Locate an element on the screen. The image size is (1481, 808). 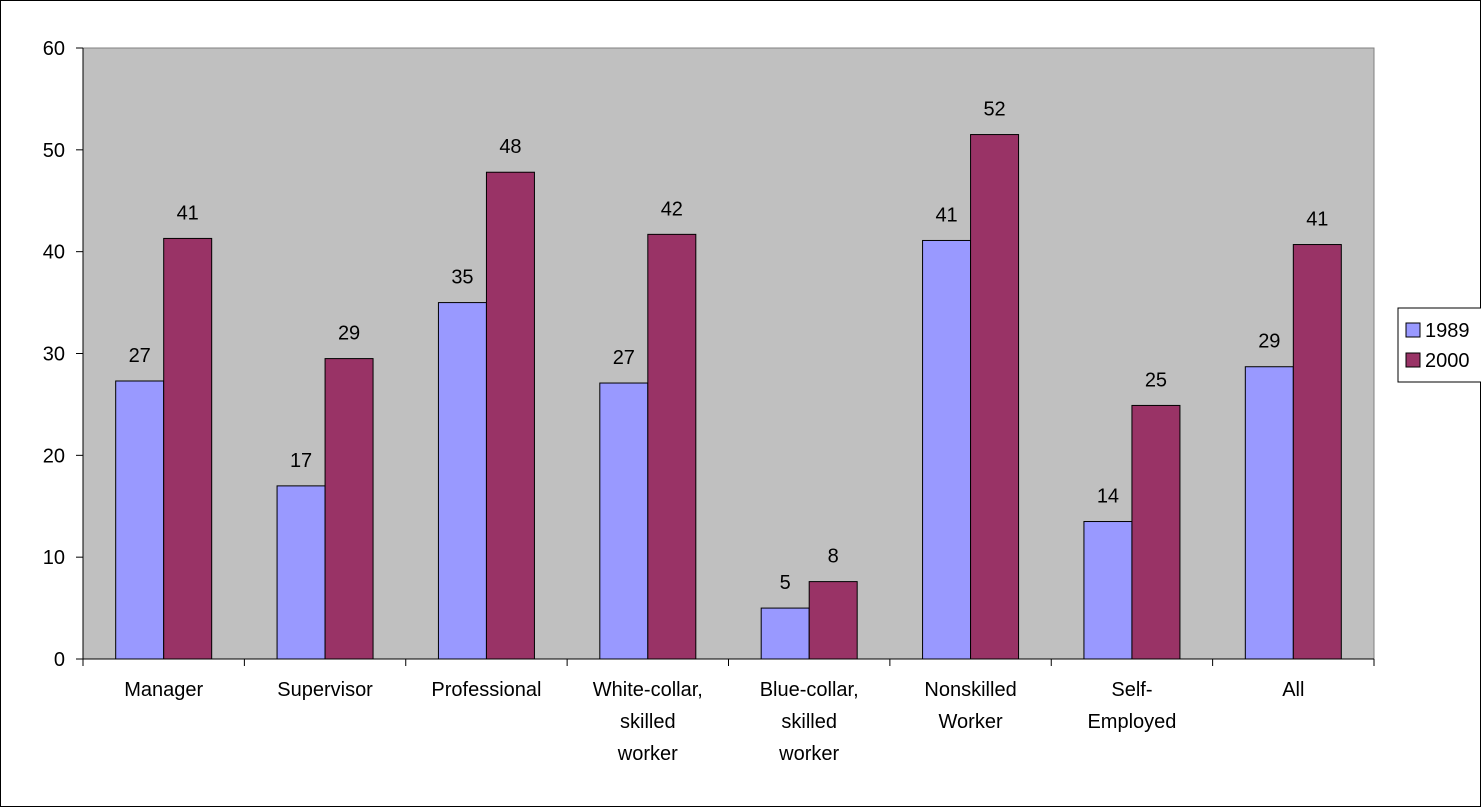
category-label-line: Professional is located at coordinates (486, 690).